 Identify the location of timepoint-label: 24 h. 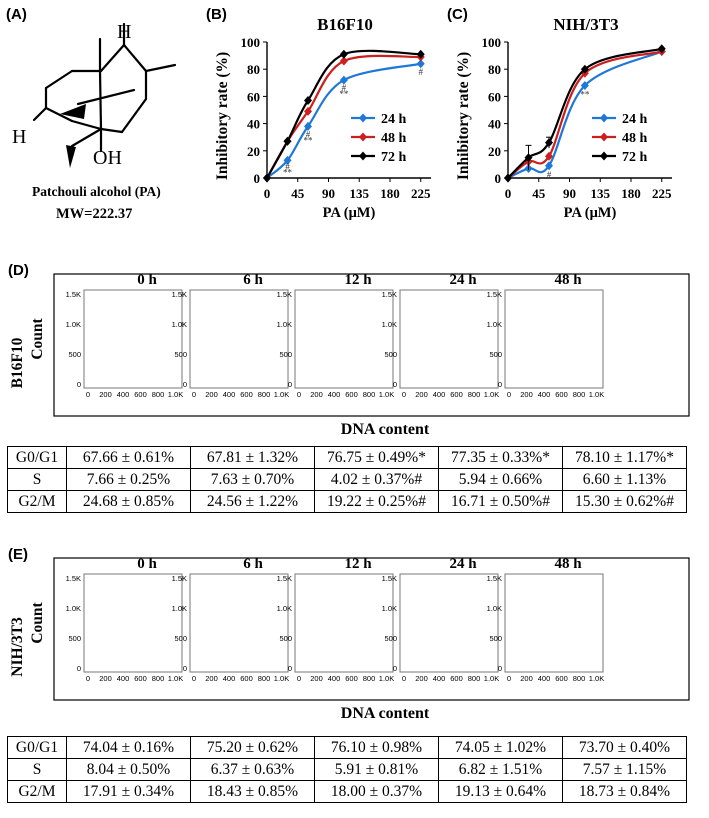
(463, 564).